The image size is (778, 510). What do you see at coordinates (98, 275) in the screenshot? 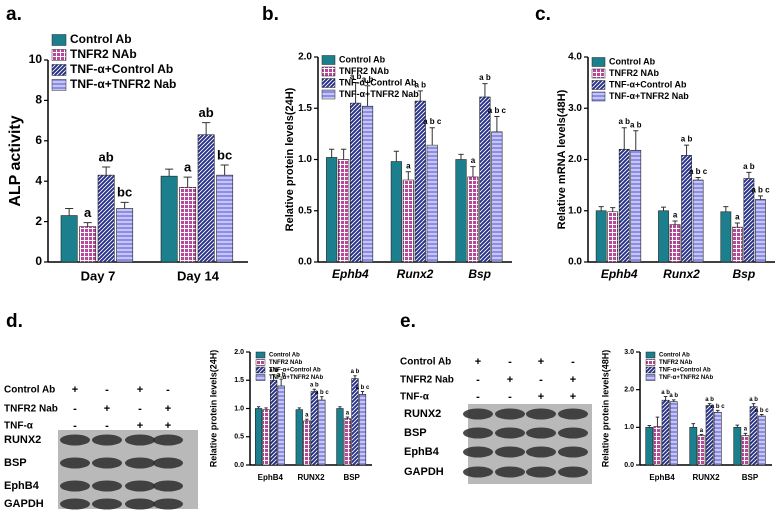
I see `x-tick-label: Day 7` at bounding box center [98, 275].